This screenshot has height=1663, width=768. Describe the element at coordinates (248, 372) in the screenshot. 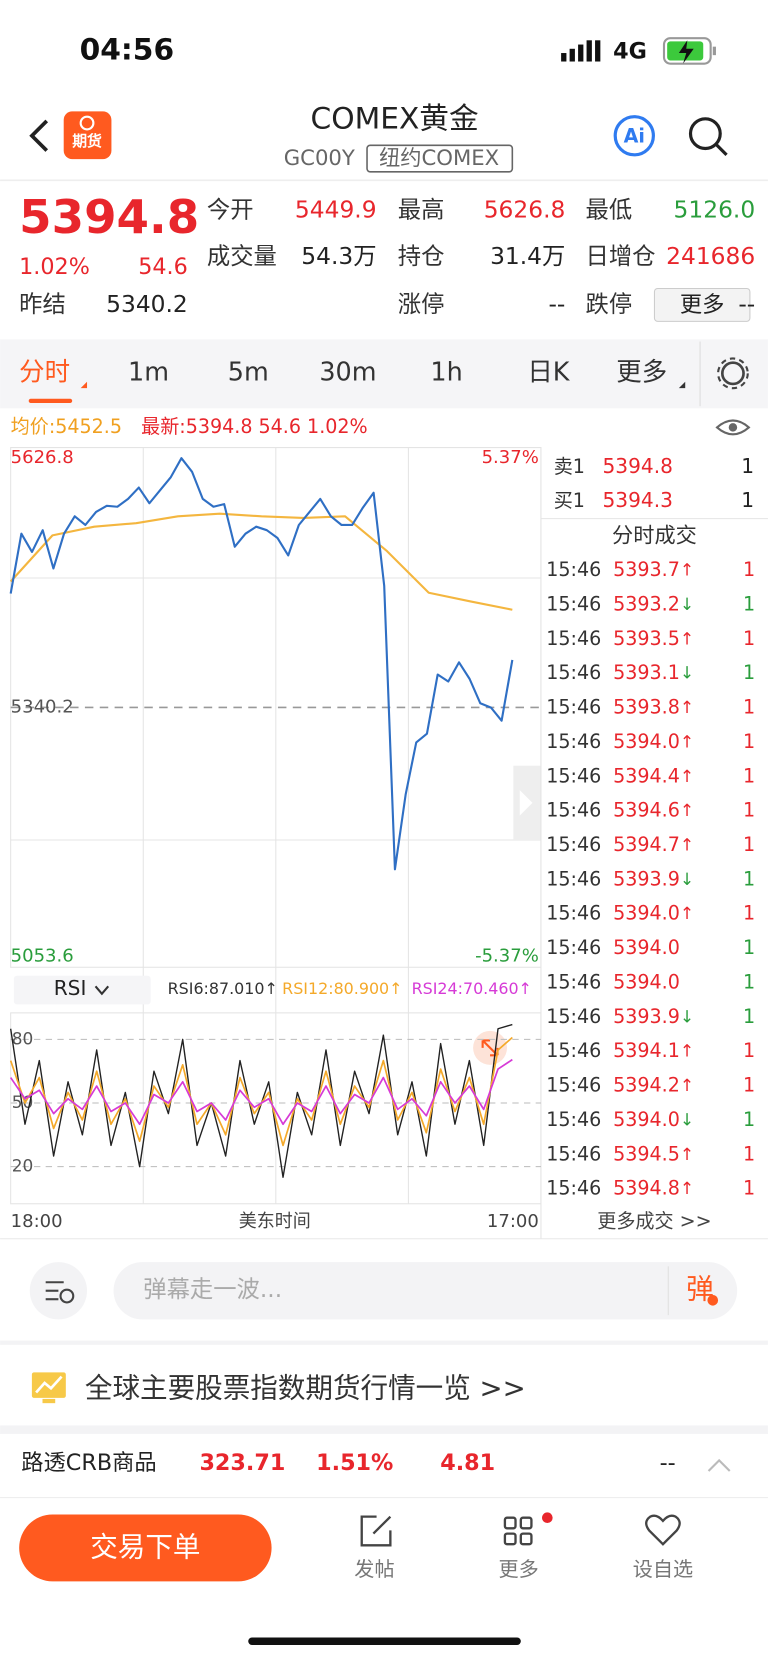

I see `tab: 5m` at that location.